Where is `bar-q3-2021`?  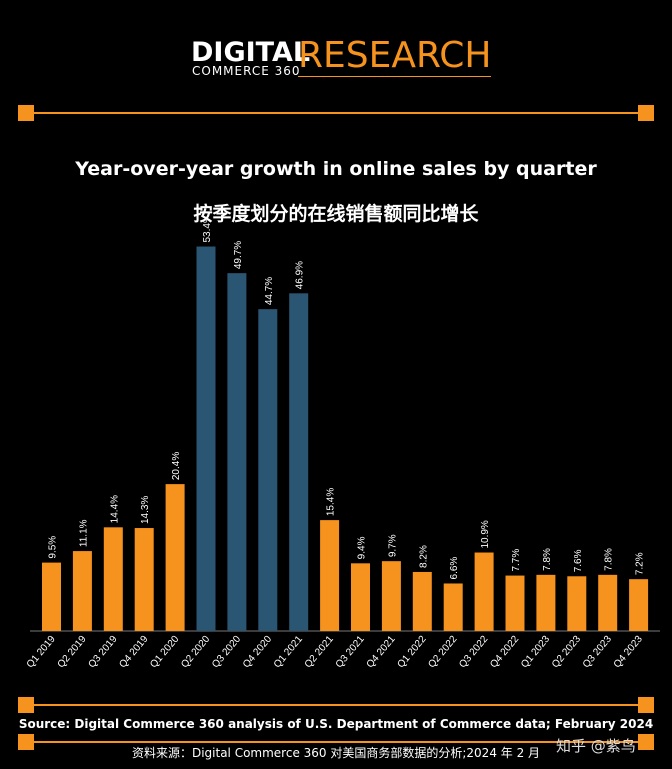 bar-q3-2021 is located at coordinates (360, 597).